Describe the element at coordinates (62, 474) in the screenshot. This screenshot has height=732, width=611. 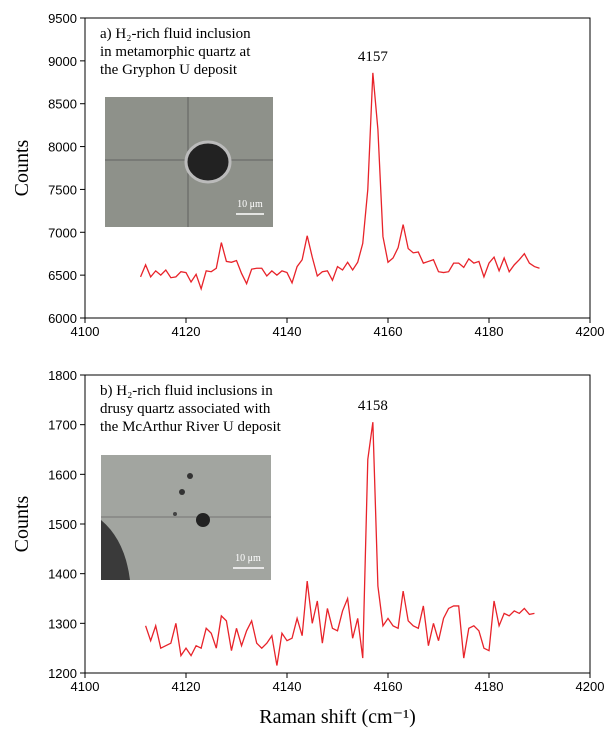
I see `y-tick-label: 1600` at that location.